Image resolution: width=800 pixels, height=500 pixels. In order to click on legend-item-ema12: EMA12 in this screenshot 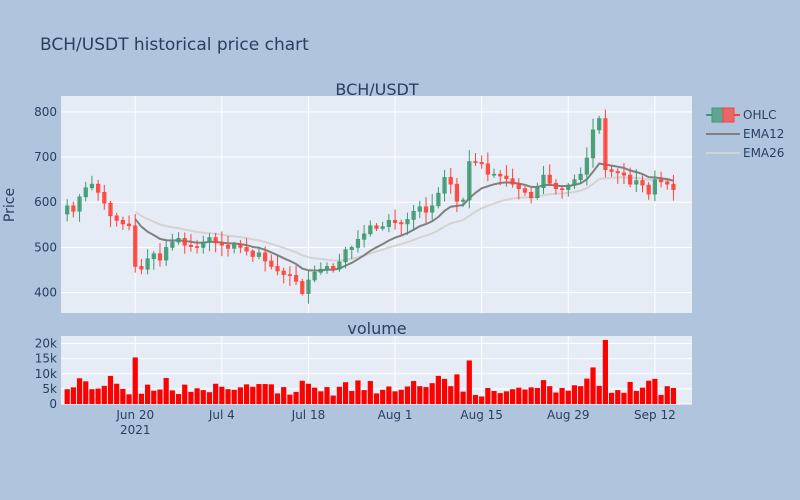, I will do `click(745, 134)`.